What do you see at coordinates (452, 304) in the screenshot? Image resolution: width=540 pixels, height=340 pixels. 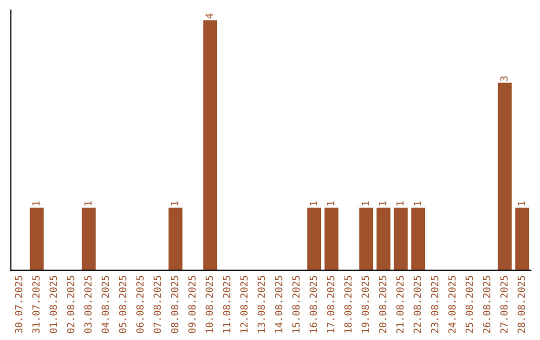 I see `x-tick-label: 24.08.2025` at bounding box center [452, 304].